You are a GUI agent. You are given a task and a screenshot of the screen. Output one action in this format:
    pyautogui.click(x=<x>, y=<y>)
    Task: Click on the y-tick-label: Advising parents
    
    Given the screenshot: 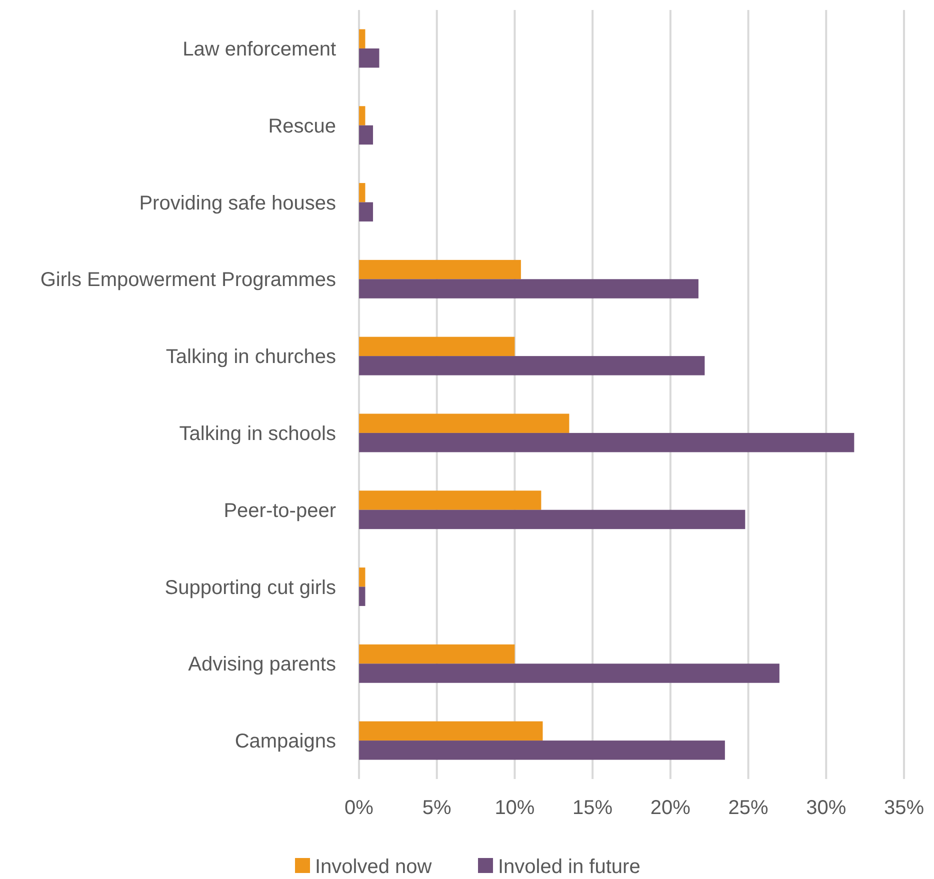 What is the action you would take?
    pyautogui.click(x=262, y=665)
    